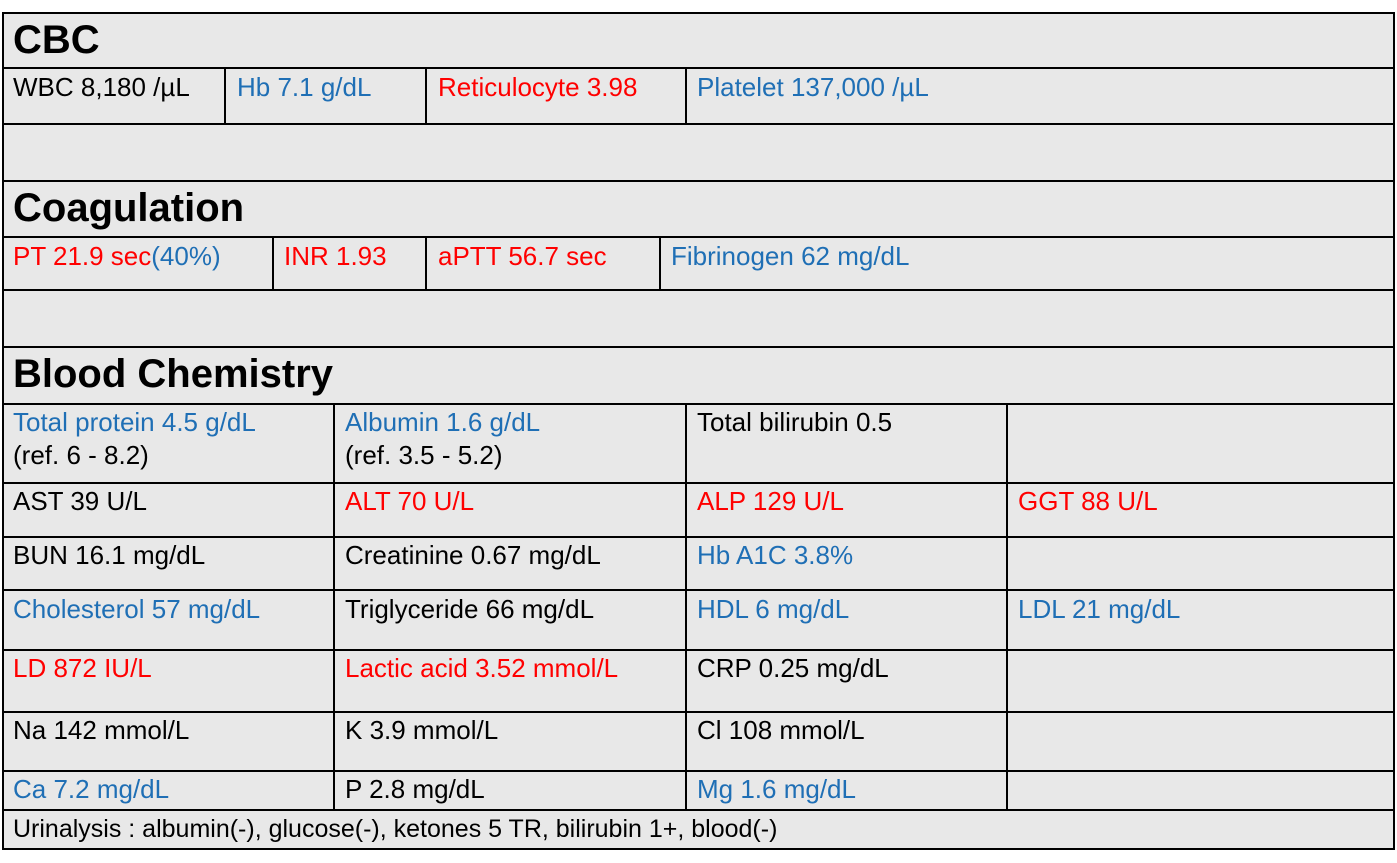 Image resolution: width=1397 pixels, height=863 pixels. What do you see at coordinates (410, 501) in the screenshot?
I see `alt-value: ALT 70 U/L` at bounding box center [410, 501].